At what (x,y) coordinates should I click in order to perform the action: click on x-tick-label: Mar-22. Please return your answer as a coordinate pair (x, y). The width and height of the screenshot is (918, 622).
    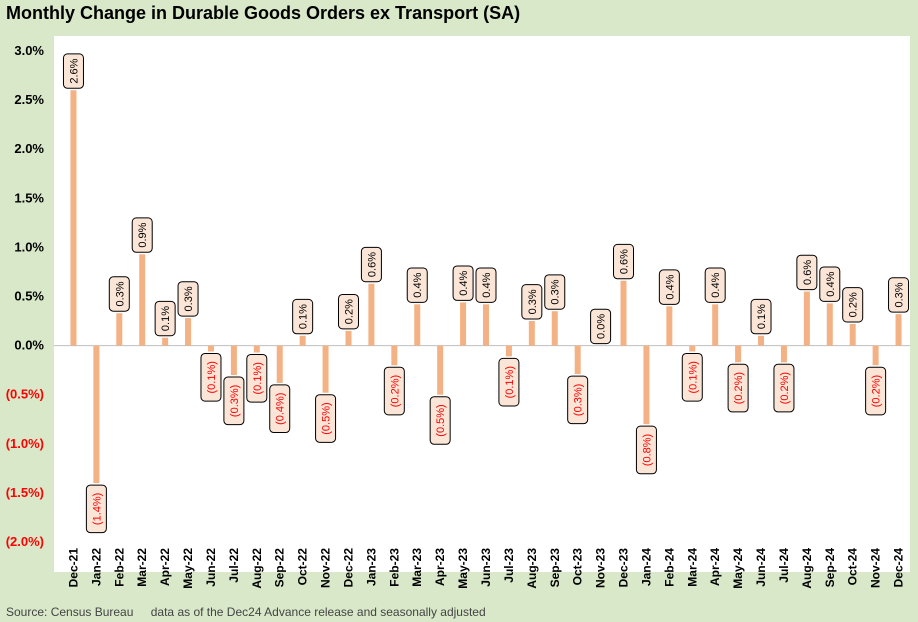
    Looking at the image, I should click on (142, 567).